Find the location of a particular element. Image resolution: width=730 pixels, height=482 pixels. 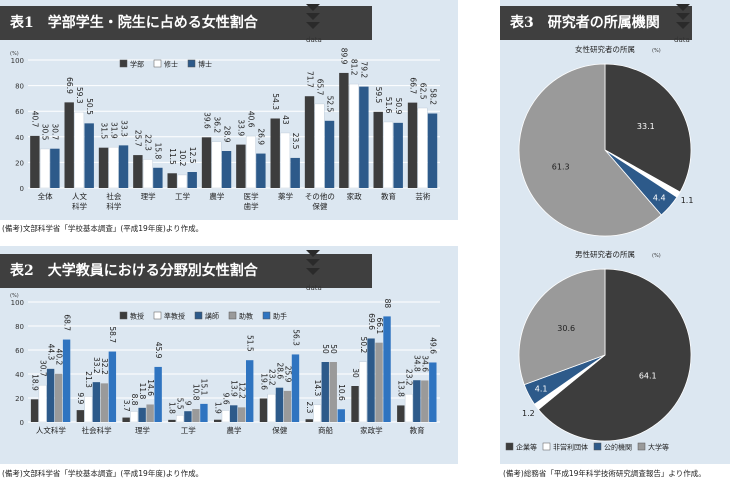

y-tick-label: 100 is located at coordinates (17, 61).